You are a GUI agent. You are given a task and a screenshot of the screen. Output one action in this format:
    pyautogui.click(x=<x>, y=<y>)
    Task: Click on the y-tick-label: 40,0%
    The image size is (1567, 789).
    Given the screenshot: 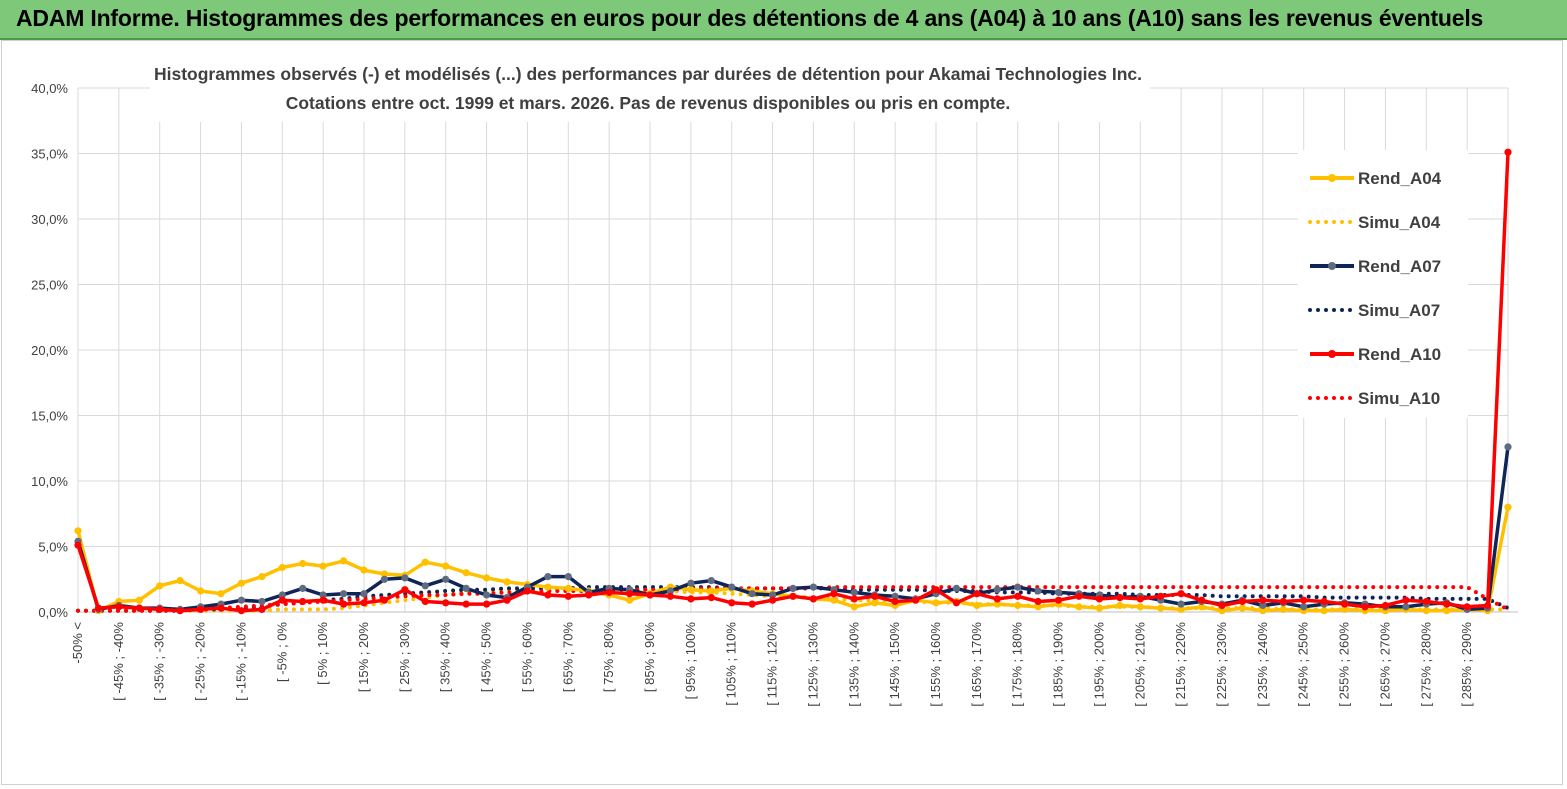 What is the action you would take?
    pyautogui.click(x=49, y=88)
    